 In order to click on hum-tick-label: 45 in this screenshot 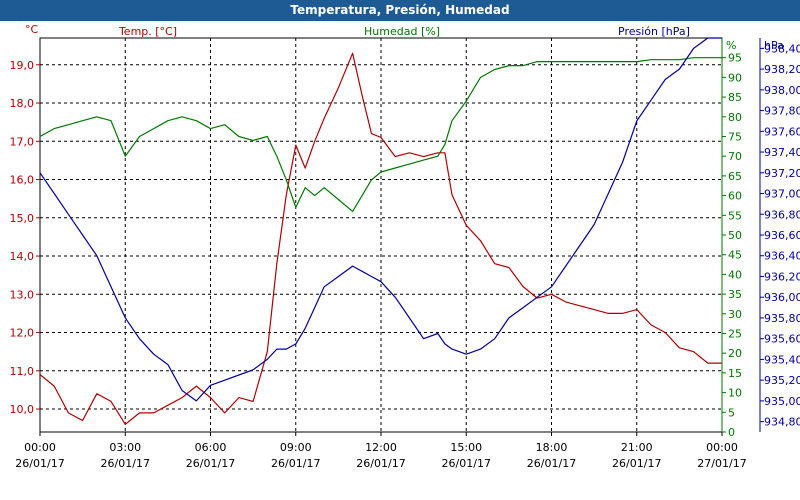, I will do `click(735, 255)`.